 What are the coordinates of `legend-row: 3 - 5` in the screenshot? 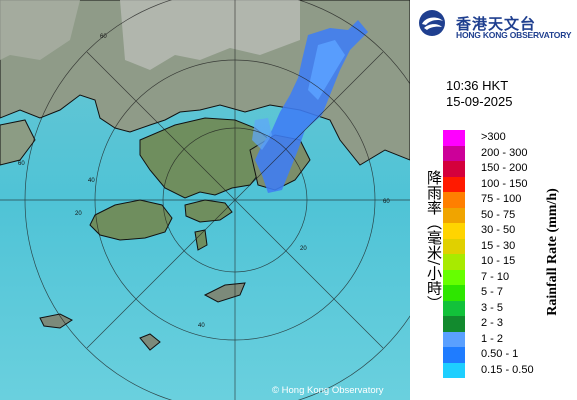 It's located at (509, 308).